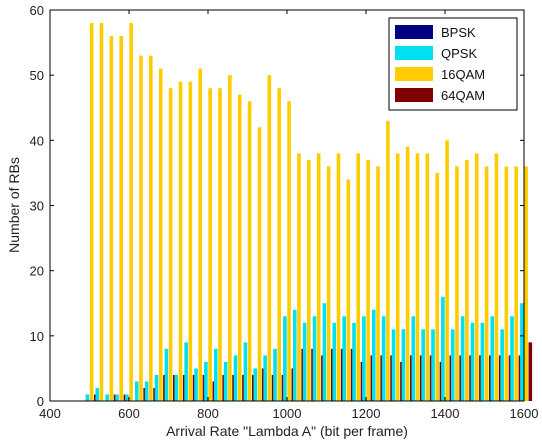  What do you see at coordinates (445, 413) in the screenshot?
I see `x-tick-label-1400: 1400` at bounding box center [445, 413].